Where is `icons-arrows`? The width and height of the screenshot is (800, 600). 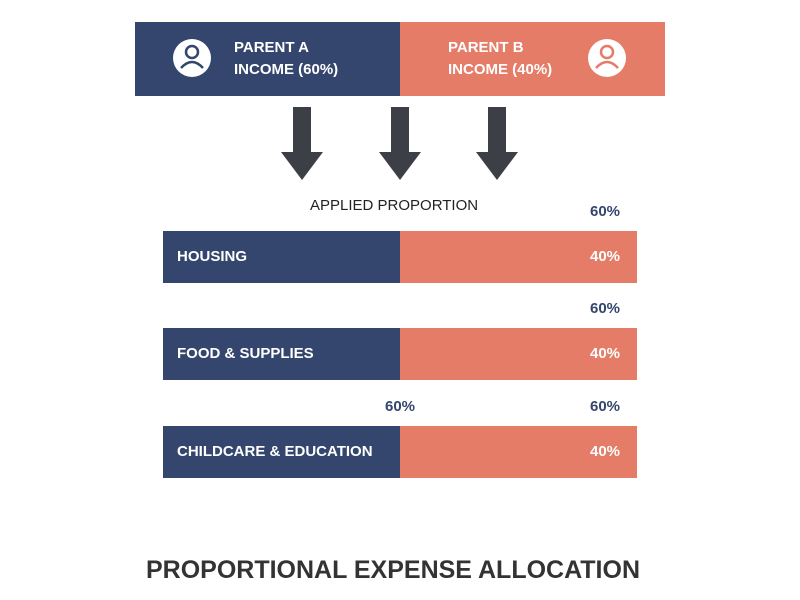 icons-arrows is located at coordinates (399, 109).